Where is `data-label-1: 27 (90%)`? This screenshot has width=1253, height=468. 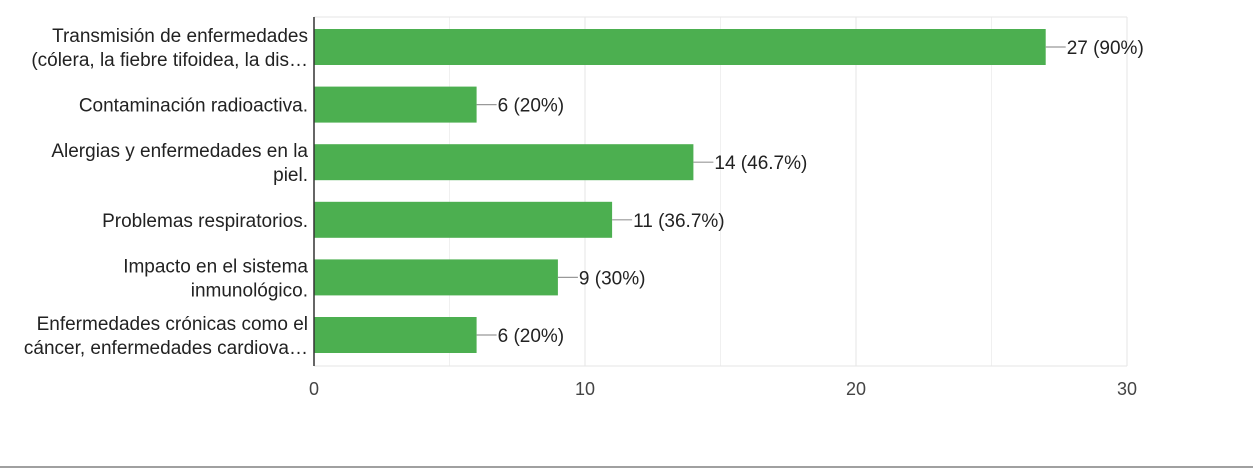
data-label-1: 27 (90%) is located at coordinates (1105, 48).